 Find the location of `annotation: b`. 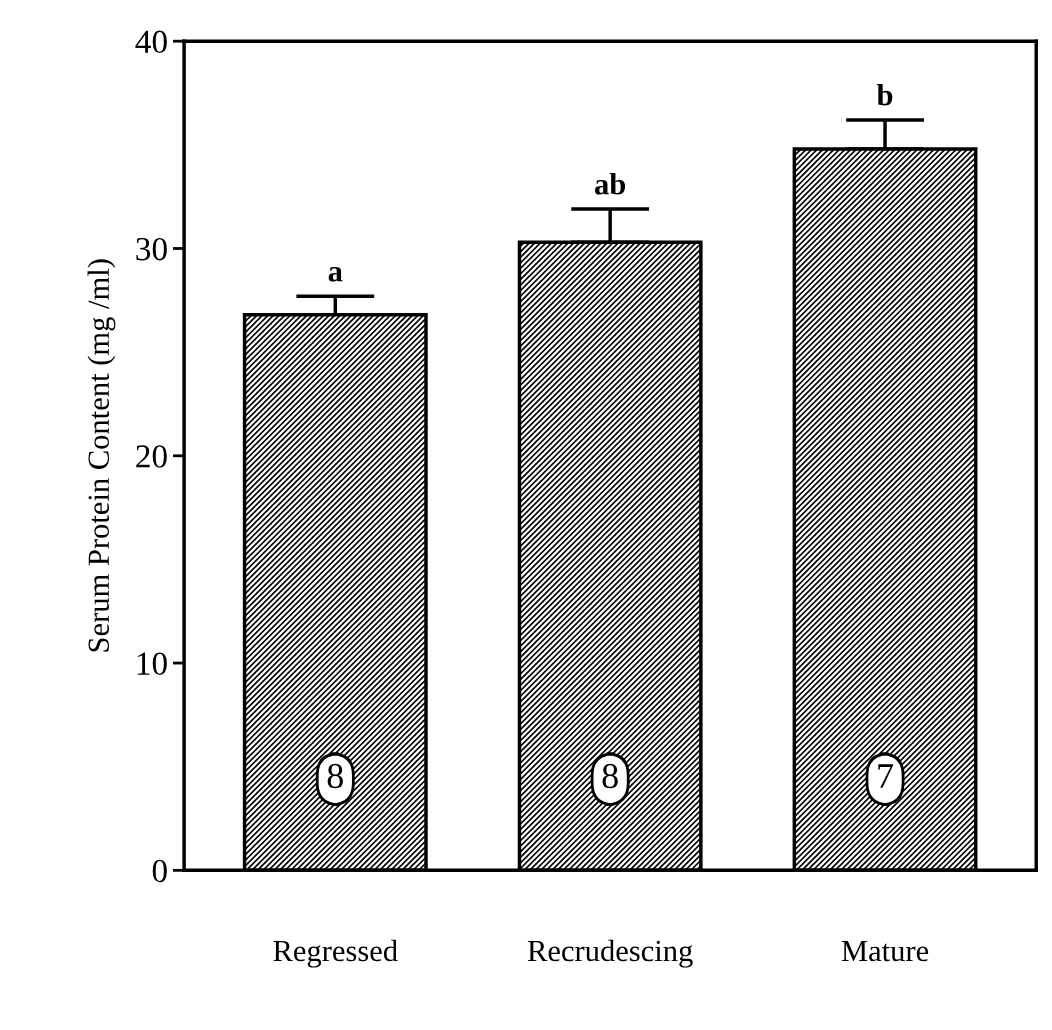

annotation: b is located at coordinates (884, 94).